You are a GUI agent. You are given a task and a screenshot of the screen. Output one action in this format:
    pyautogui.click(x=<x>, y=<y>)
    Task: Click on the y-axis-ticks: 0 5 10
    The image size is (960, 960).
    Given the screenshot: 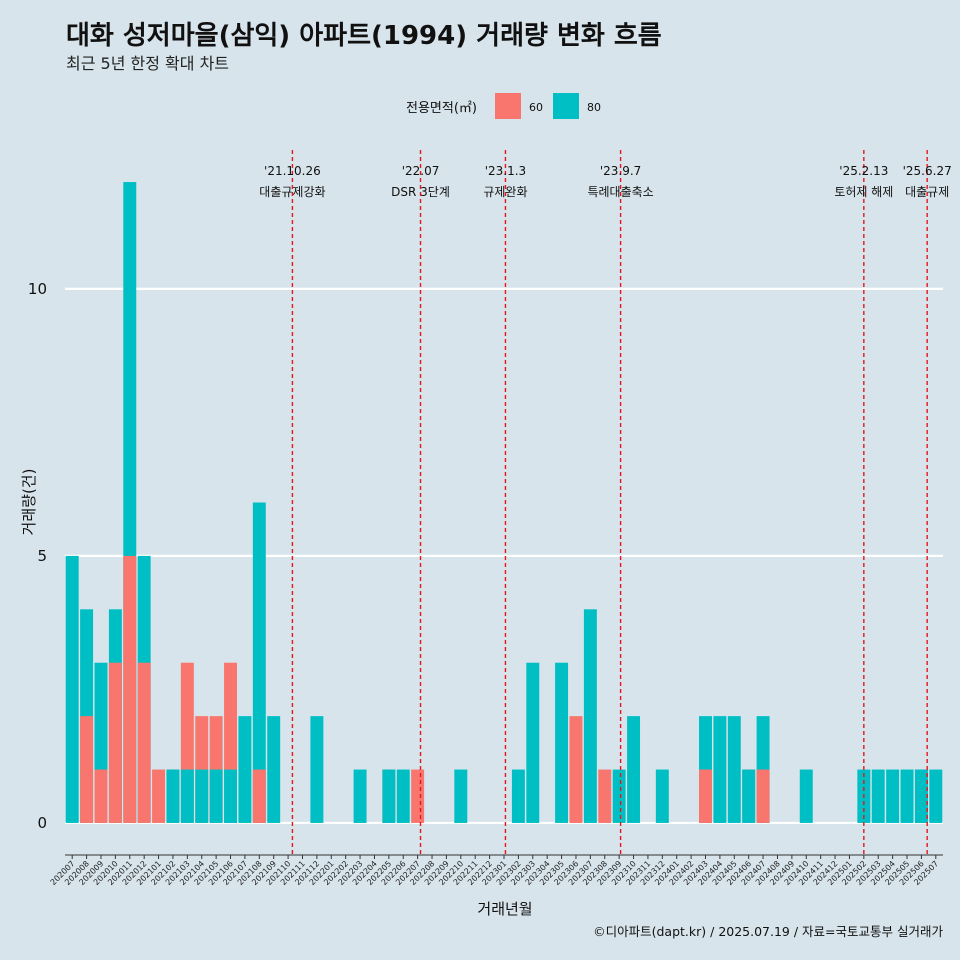 What is the action you would take?
    pyautogui.click(x=37, y=556)
    